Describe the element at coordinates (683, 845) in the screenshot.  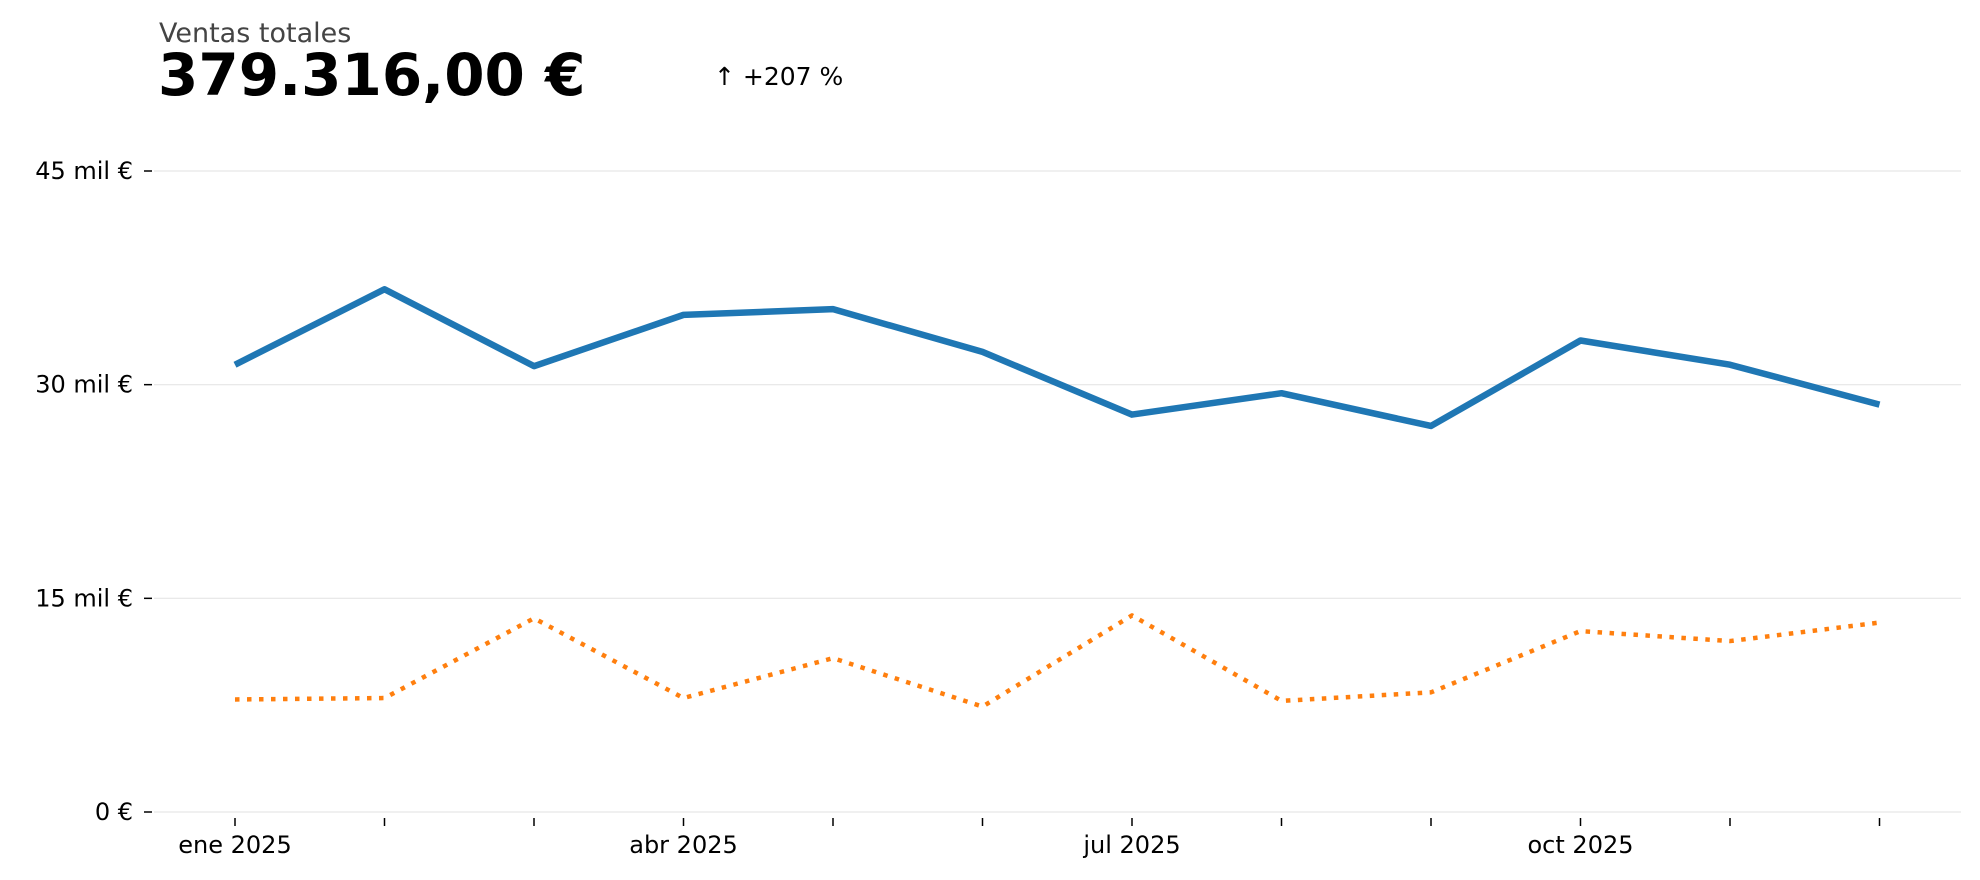
I see `x-tick-label: abr 2025` at that location.